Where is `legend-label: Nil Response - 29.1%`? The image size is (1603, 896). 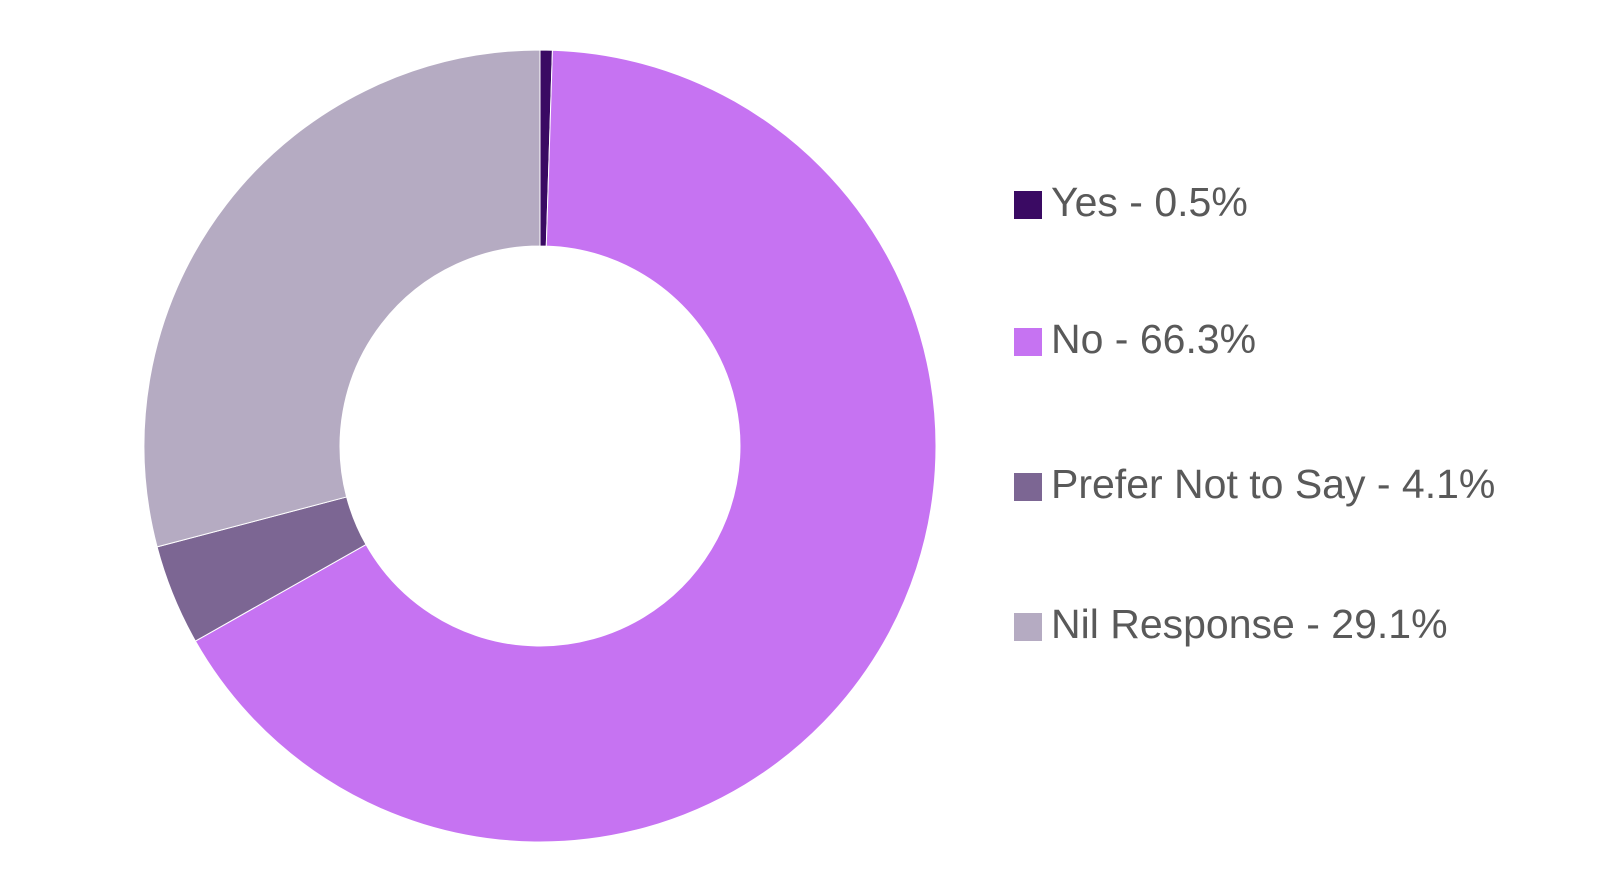 legend-label: Nil Response - 29.1% is located at coordinates (1249, 624).